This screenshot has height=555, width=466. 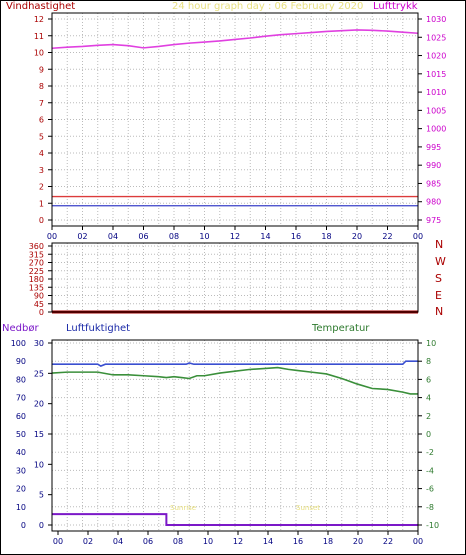 What do you see at coordinates (41, 170) in the screenshot?
I see `wind-speed-tick-label: 3` at bounding box center [41, 170].